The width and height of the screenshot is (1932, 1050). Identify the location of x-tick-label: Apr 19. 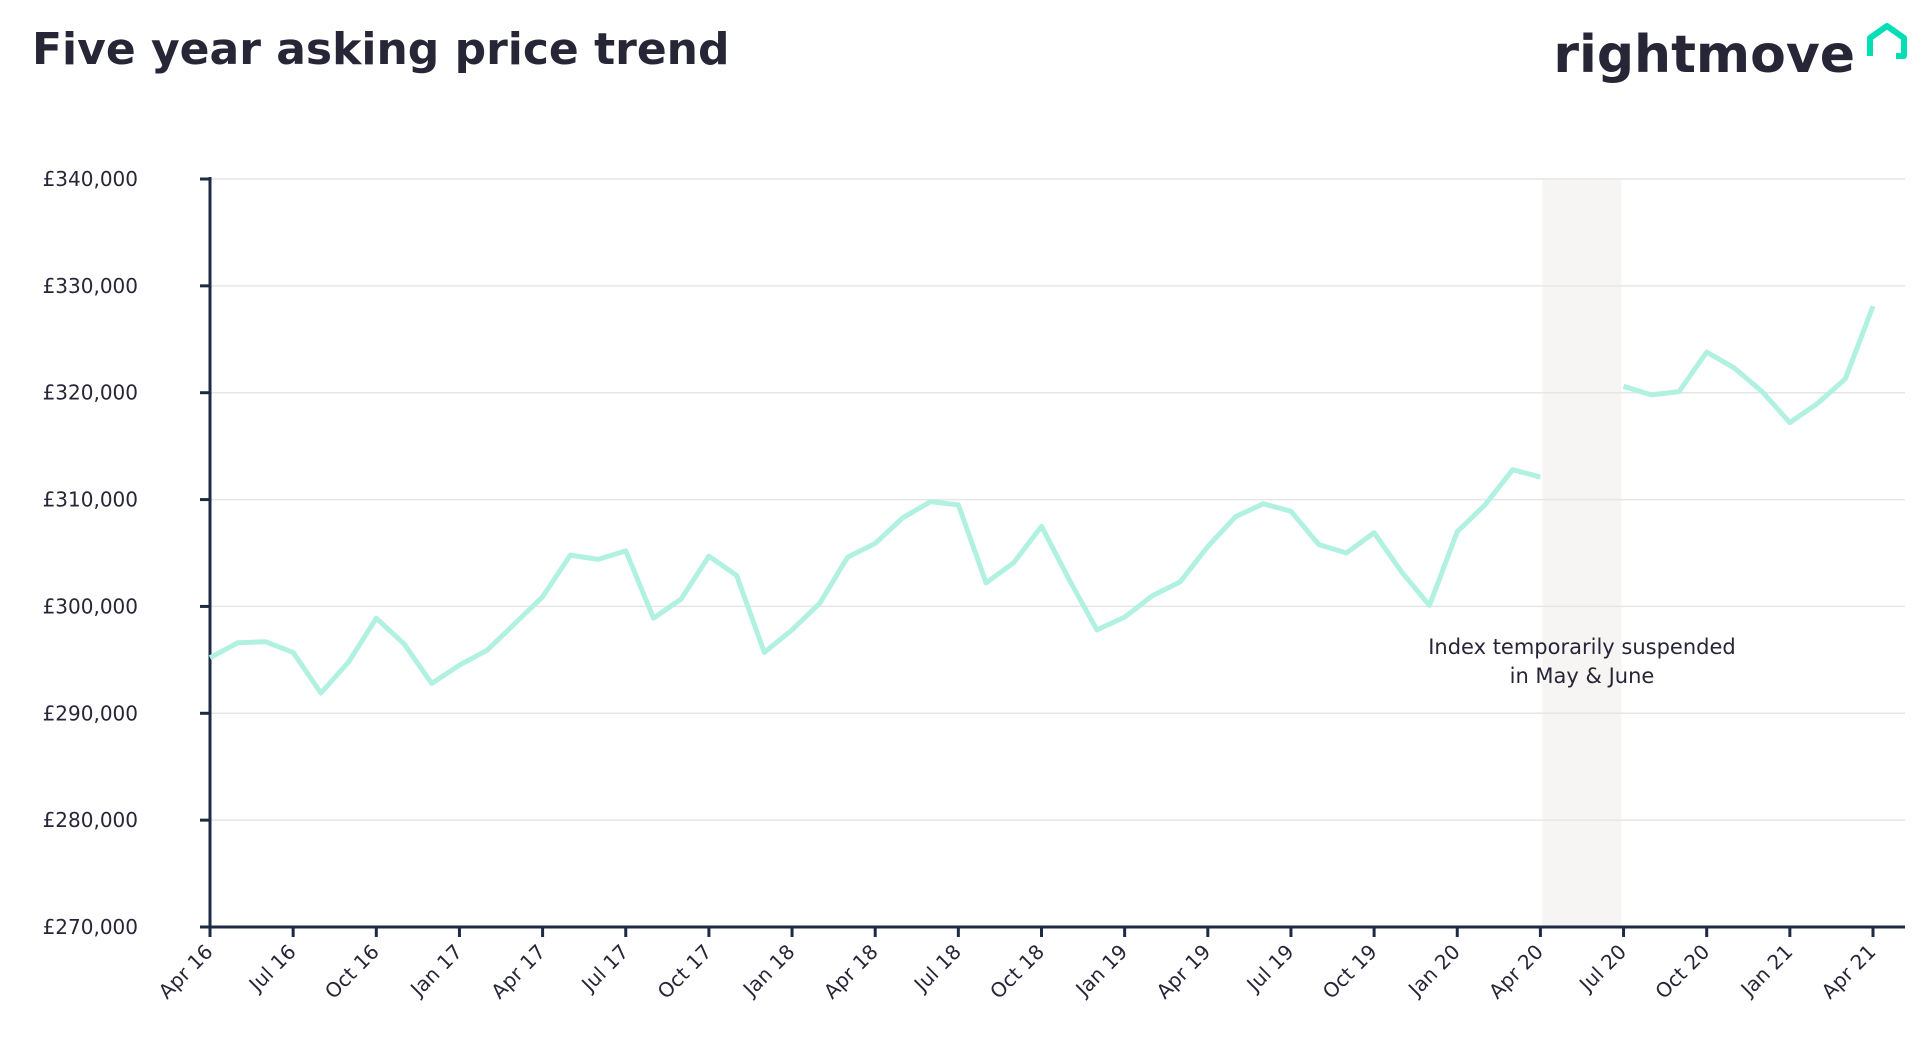
(1183, 972).